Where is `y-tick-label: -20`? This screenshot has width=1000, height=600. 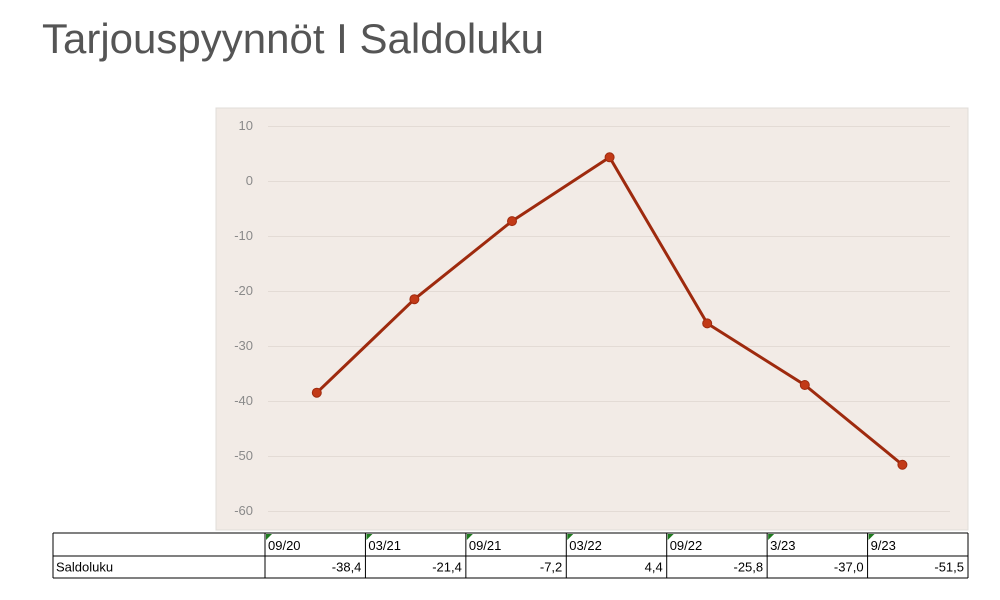
y-tick-label: -20 is located at coordinates (243, 290).